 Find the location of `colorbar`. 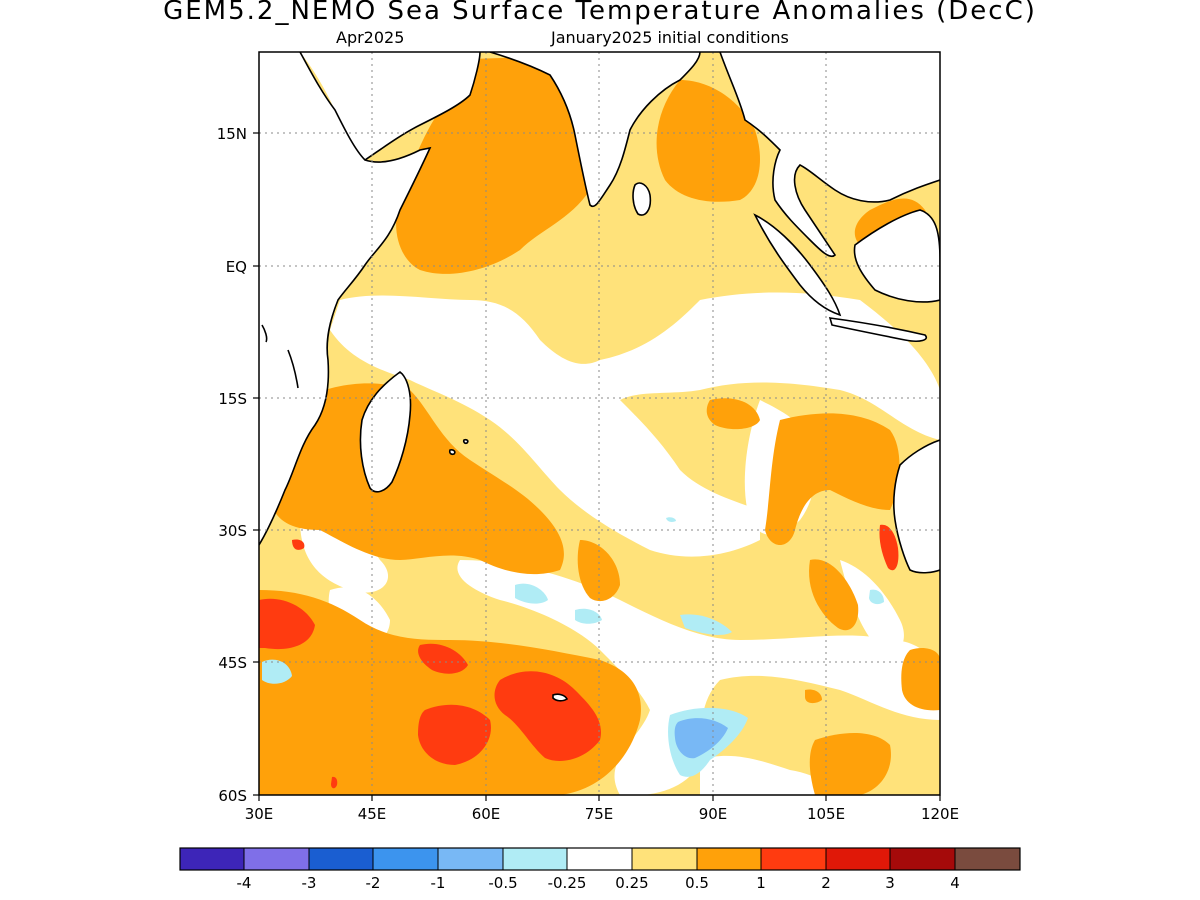

colorbar is located at coordinates (600, 859).